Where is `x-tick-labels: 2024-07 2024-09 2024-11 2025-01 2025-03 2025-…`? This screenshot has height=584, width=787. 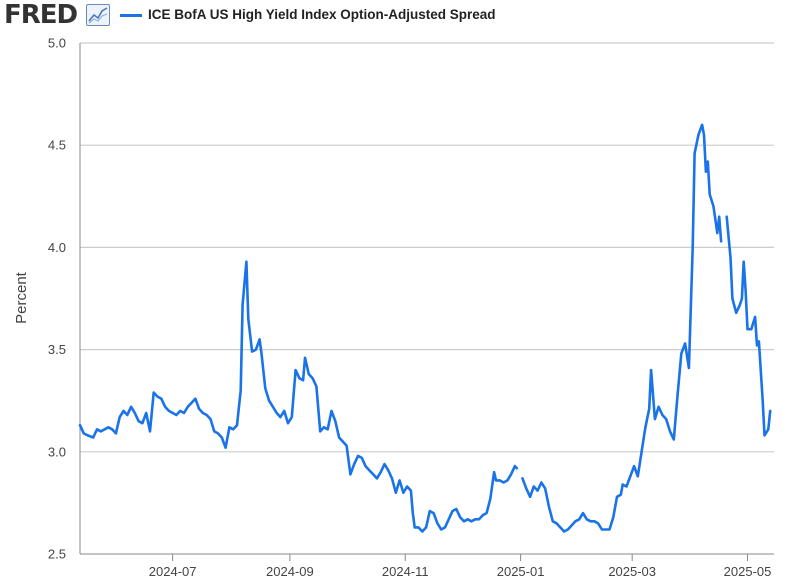 x-tick-labels: 2024-07 2024-09 2024-11 2025-01 2025-03 2025-… is located at coordinates (460, 571).